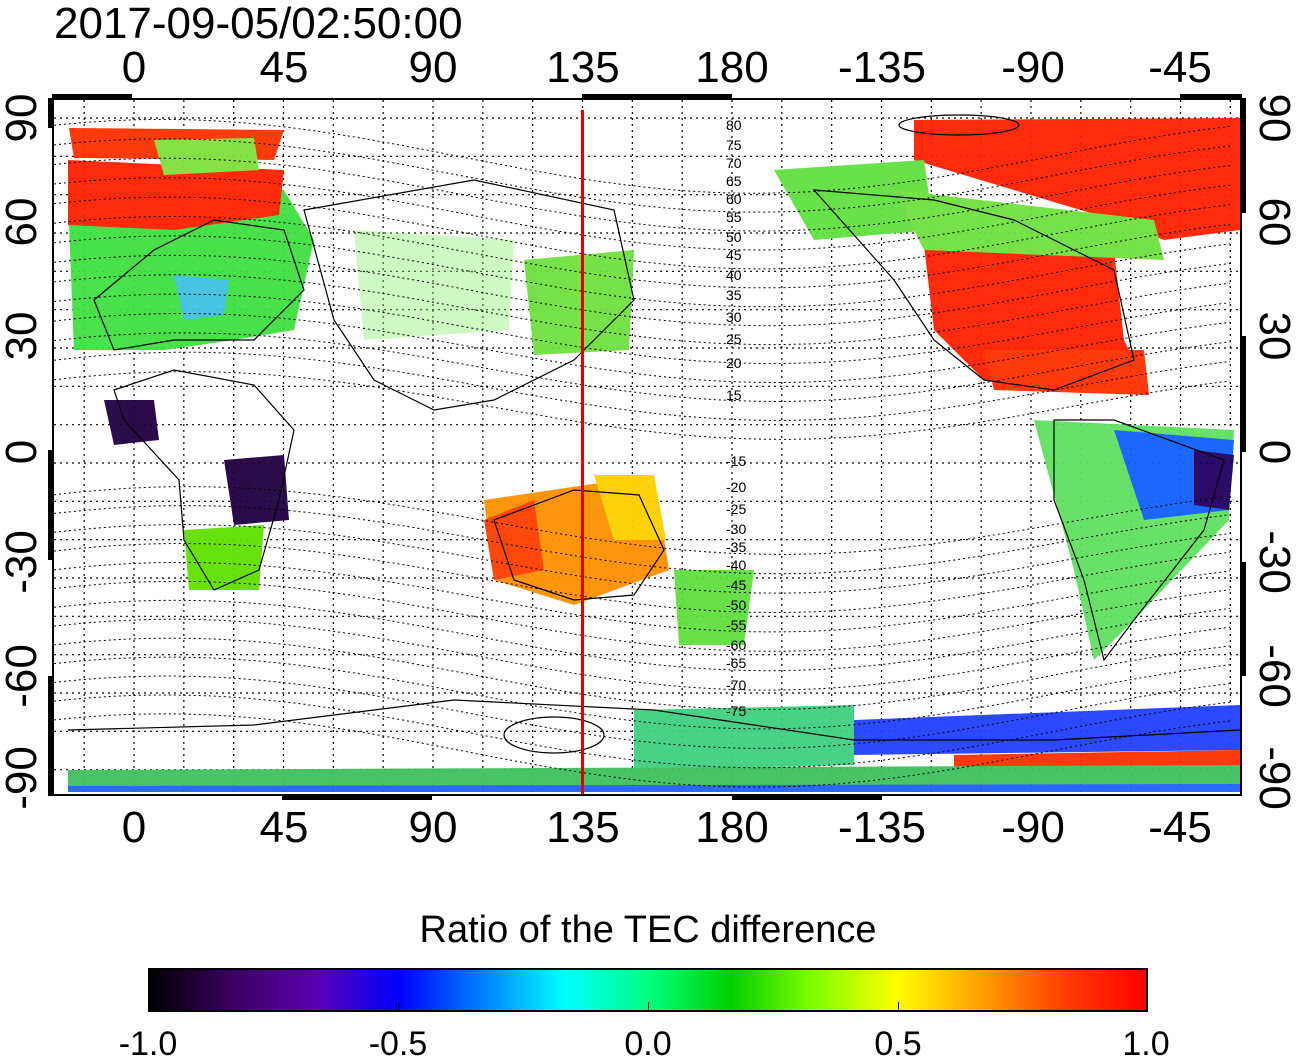 This screenshot has height=1064, width=1296. Describe the element at coordinates (204, 480) in the screenshot. I see `coastline-africa` at that location.